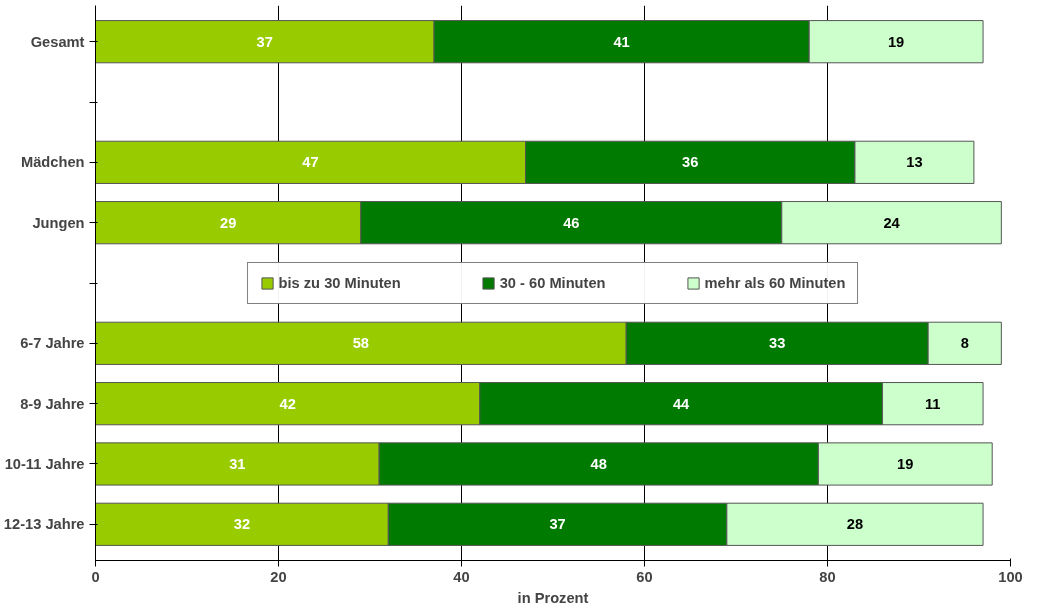 The image size is (1045, 613). I want to click on data-label: 24, so click(892, 222).